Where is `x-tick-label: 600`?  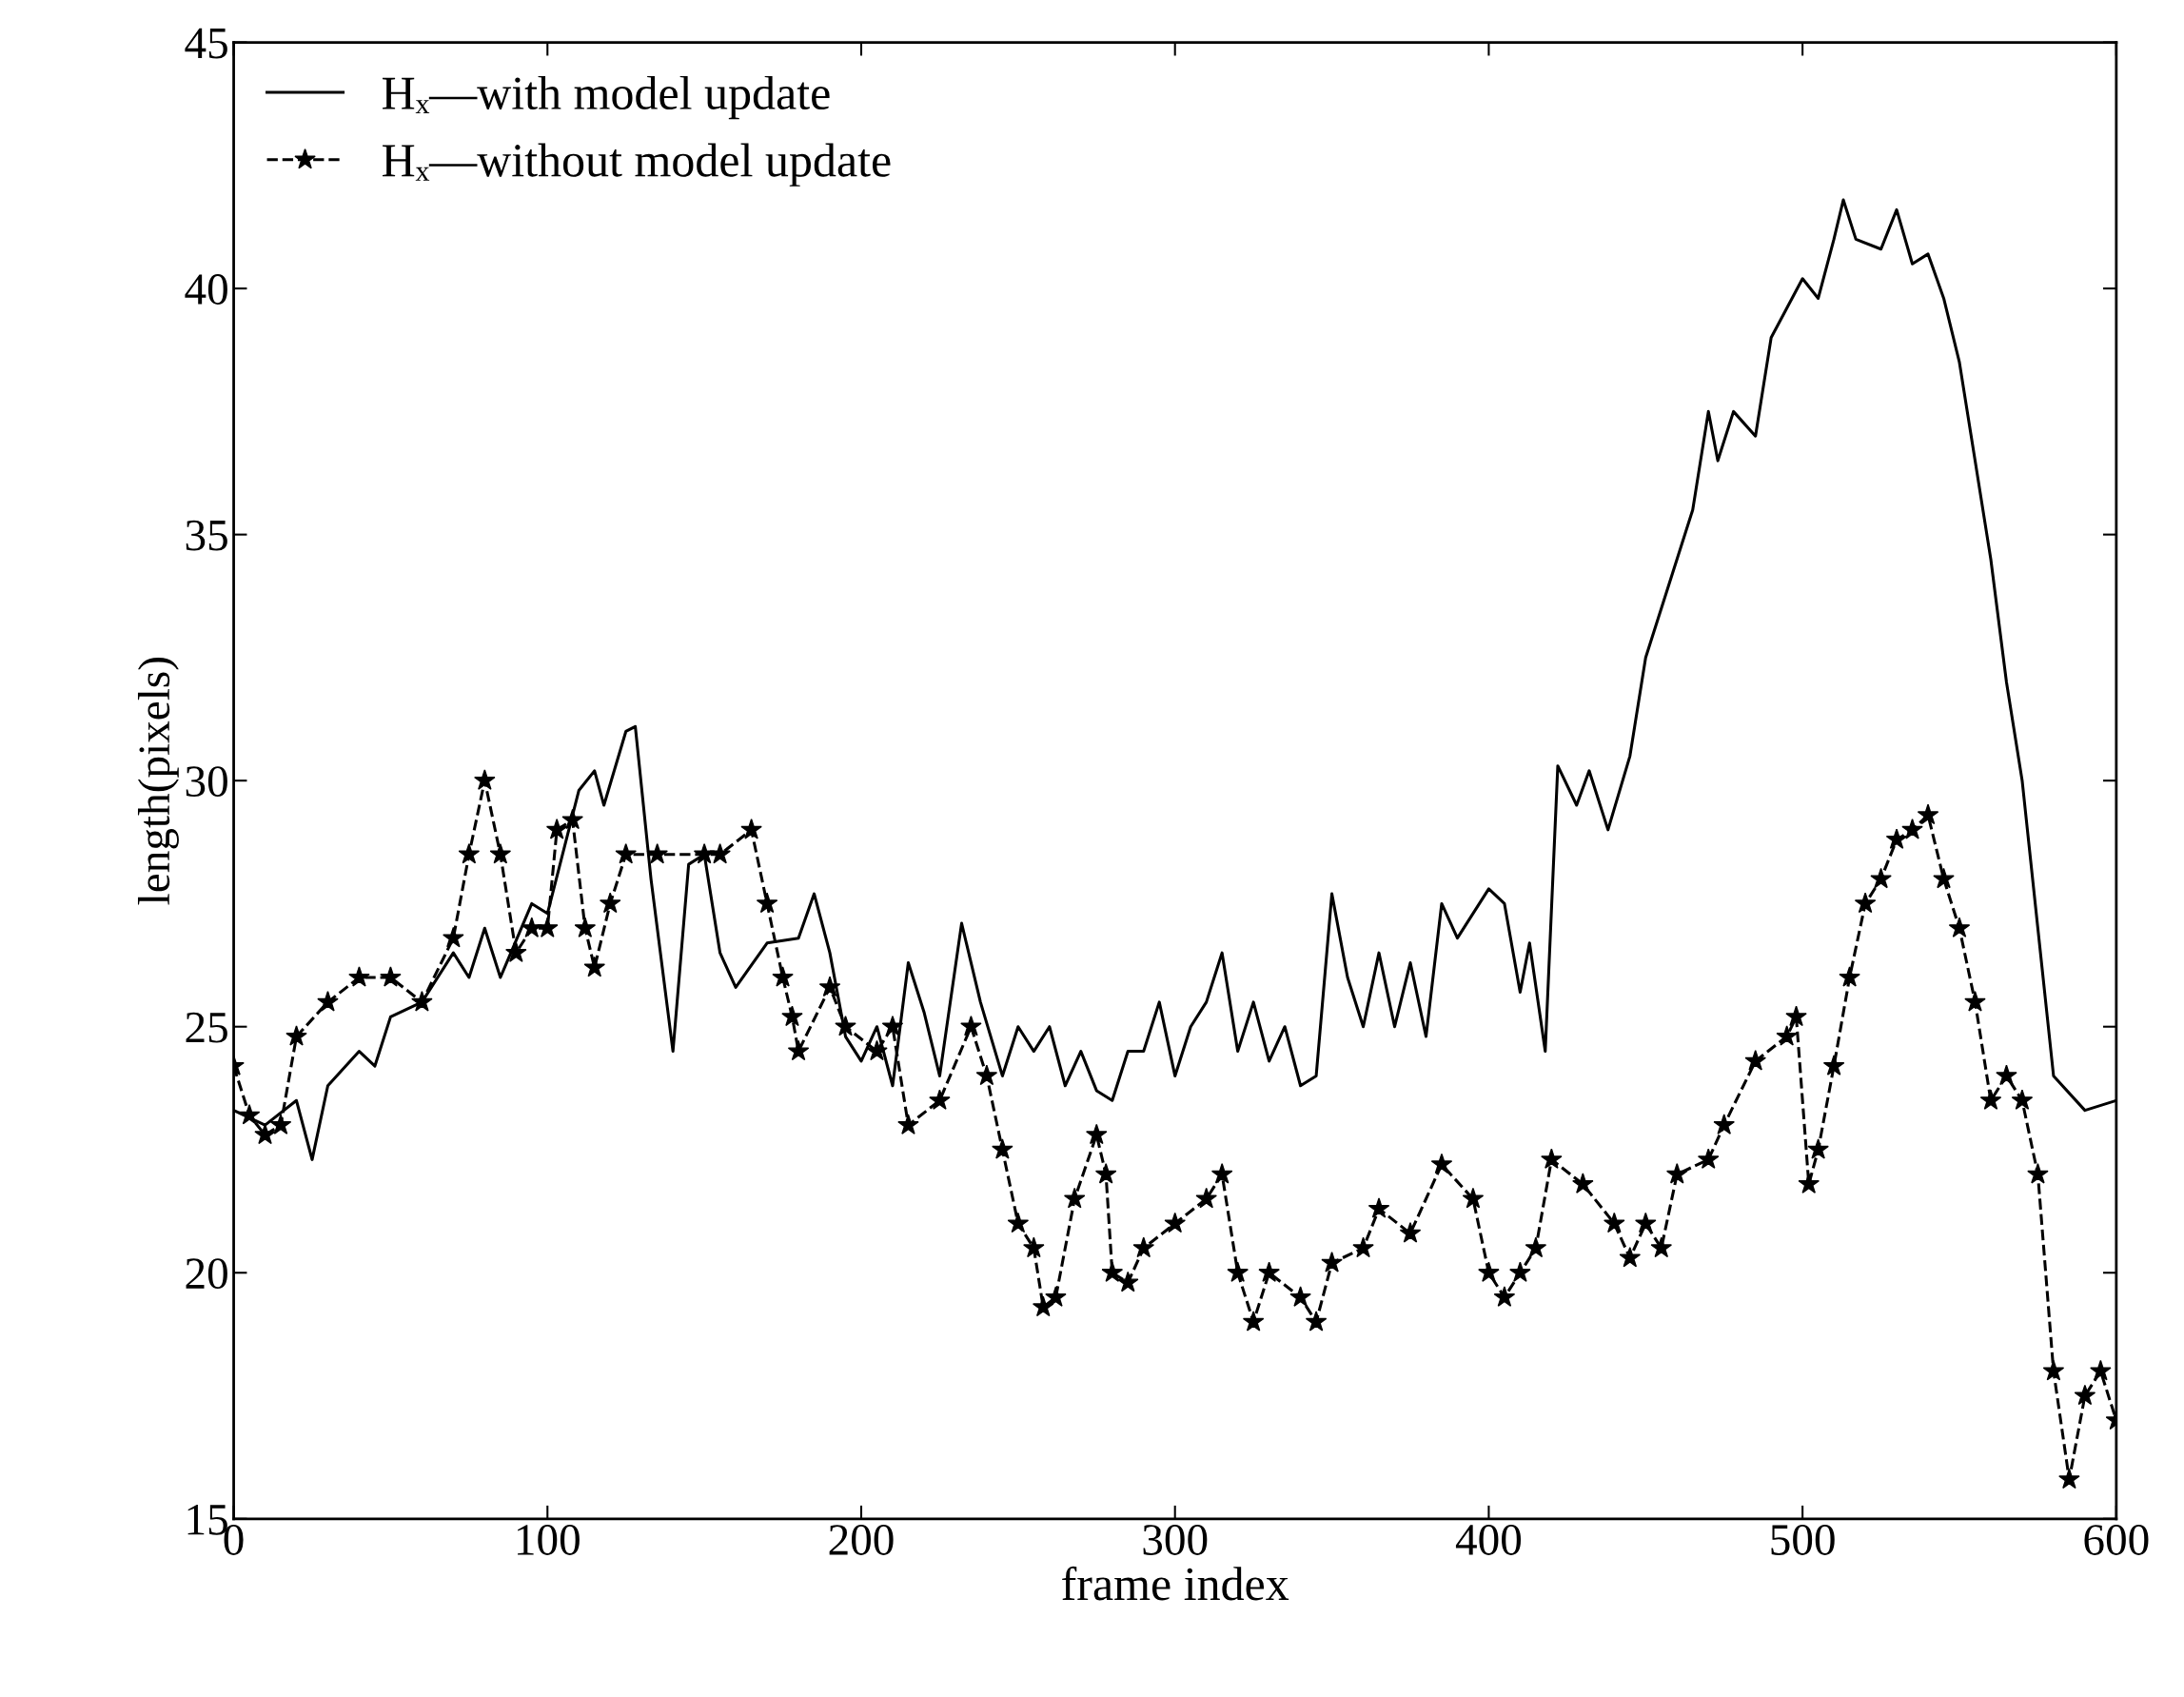 x-tick-label: 600 is located at coordinates (2116, 1540).